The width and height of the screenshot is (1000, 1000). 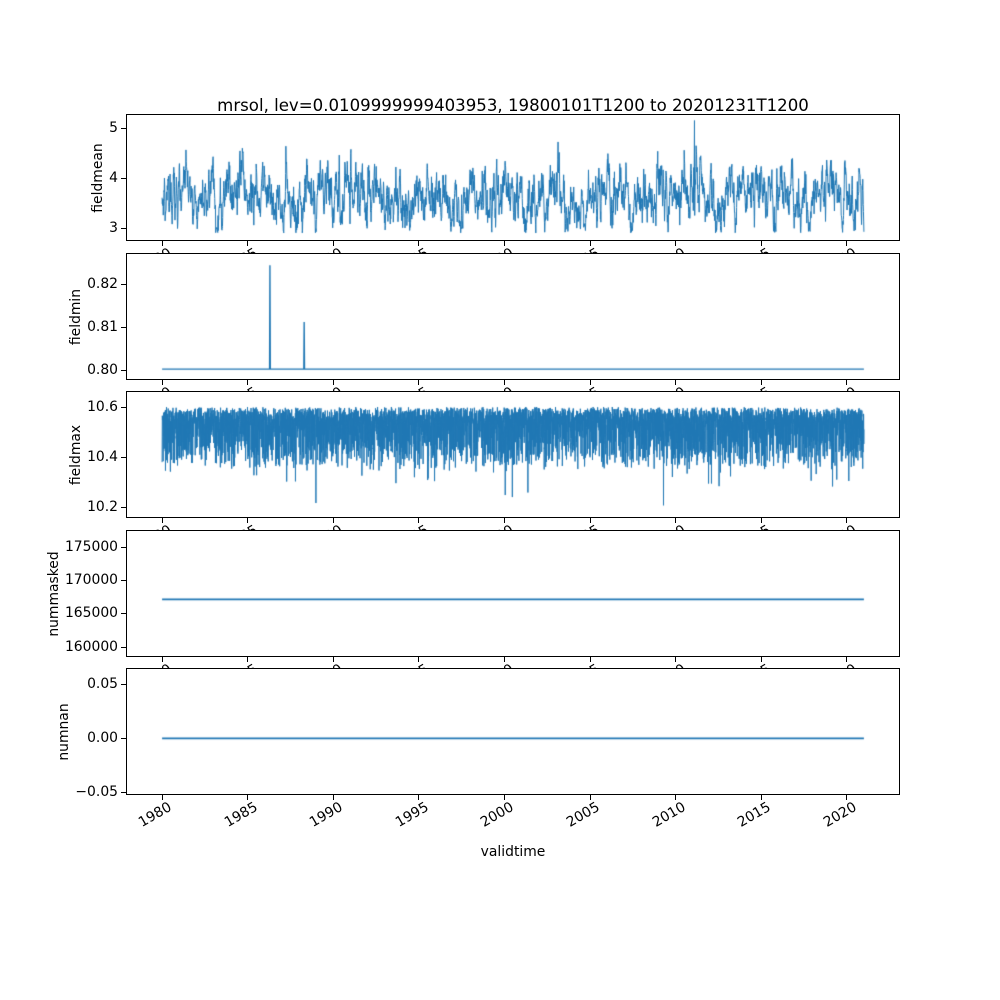 What do you see at coordinates (513, 852) in the screenshot?
I see `x-axis-label: validtime` at bounding box center [513, 852].